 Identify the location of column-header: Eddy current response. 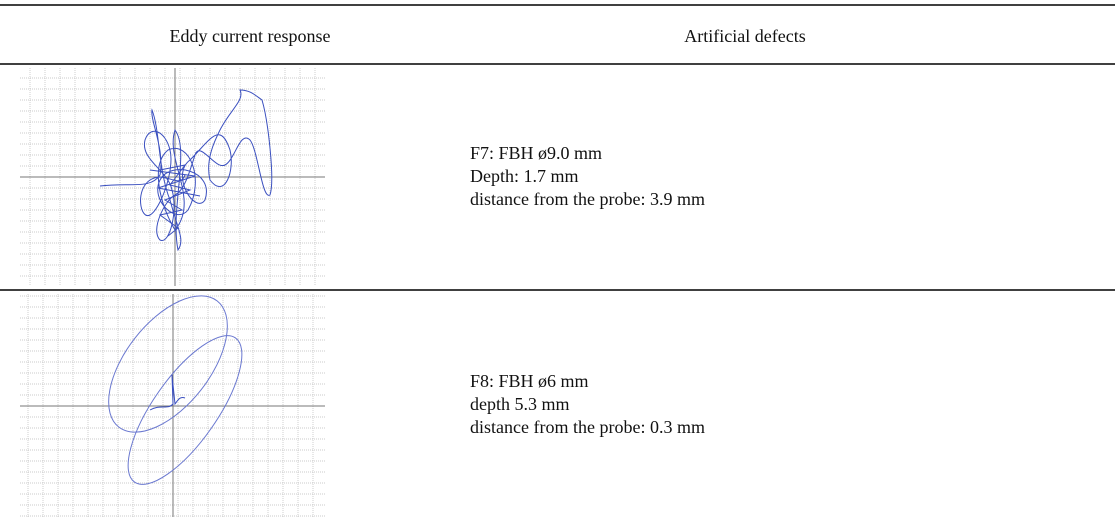
(250, 36).